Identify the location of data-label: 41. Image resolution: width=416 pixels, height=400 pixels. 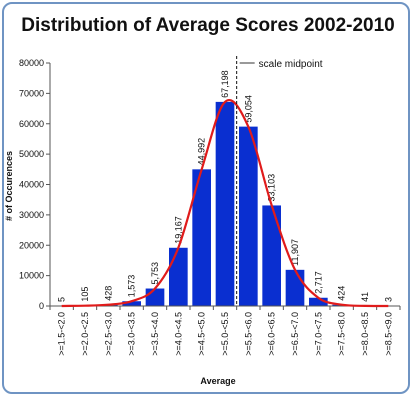
(365, 297).